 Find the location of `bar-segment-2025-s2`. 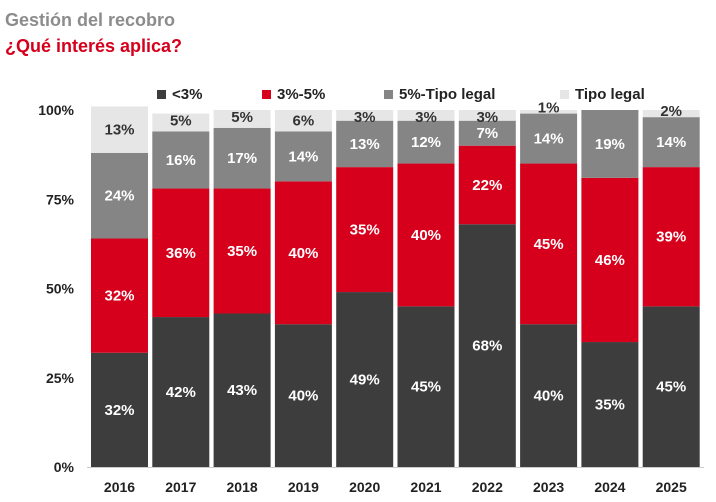

bar-segment-2025-s2 is located at coordinates (671, 142).